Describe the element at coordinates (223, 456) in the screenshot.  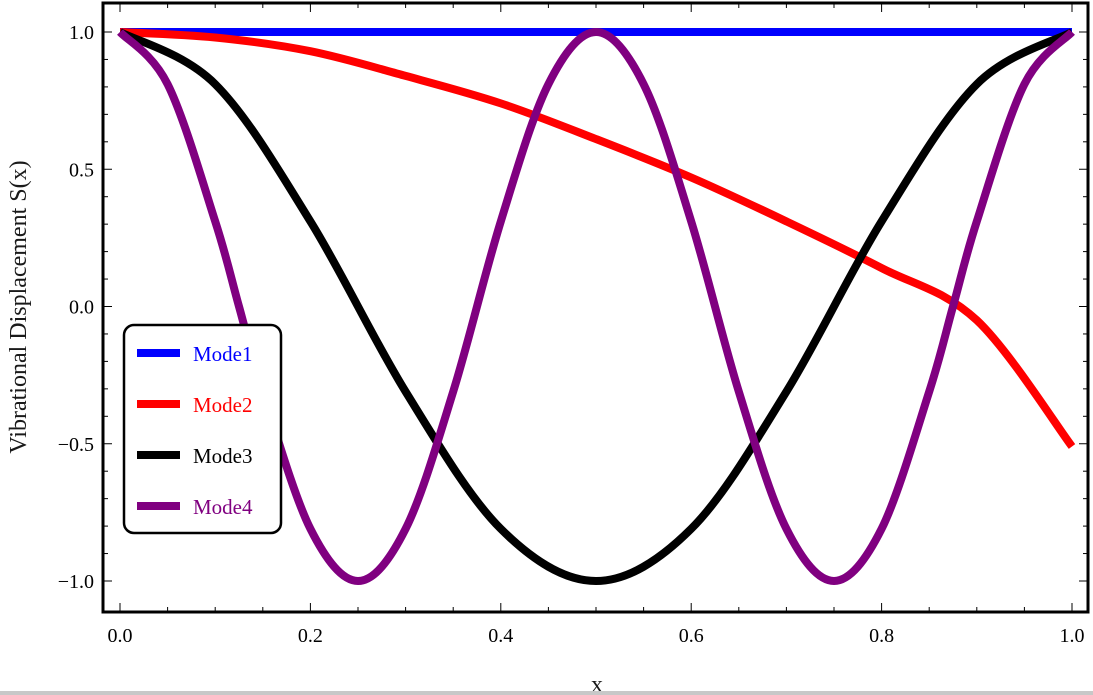
I see `legend-label-mode3: Mode3` at that location.